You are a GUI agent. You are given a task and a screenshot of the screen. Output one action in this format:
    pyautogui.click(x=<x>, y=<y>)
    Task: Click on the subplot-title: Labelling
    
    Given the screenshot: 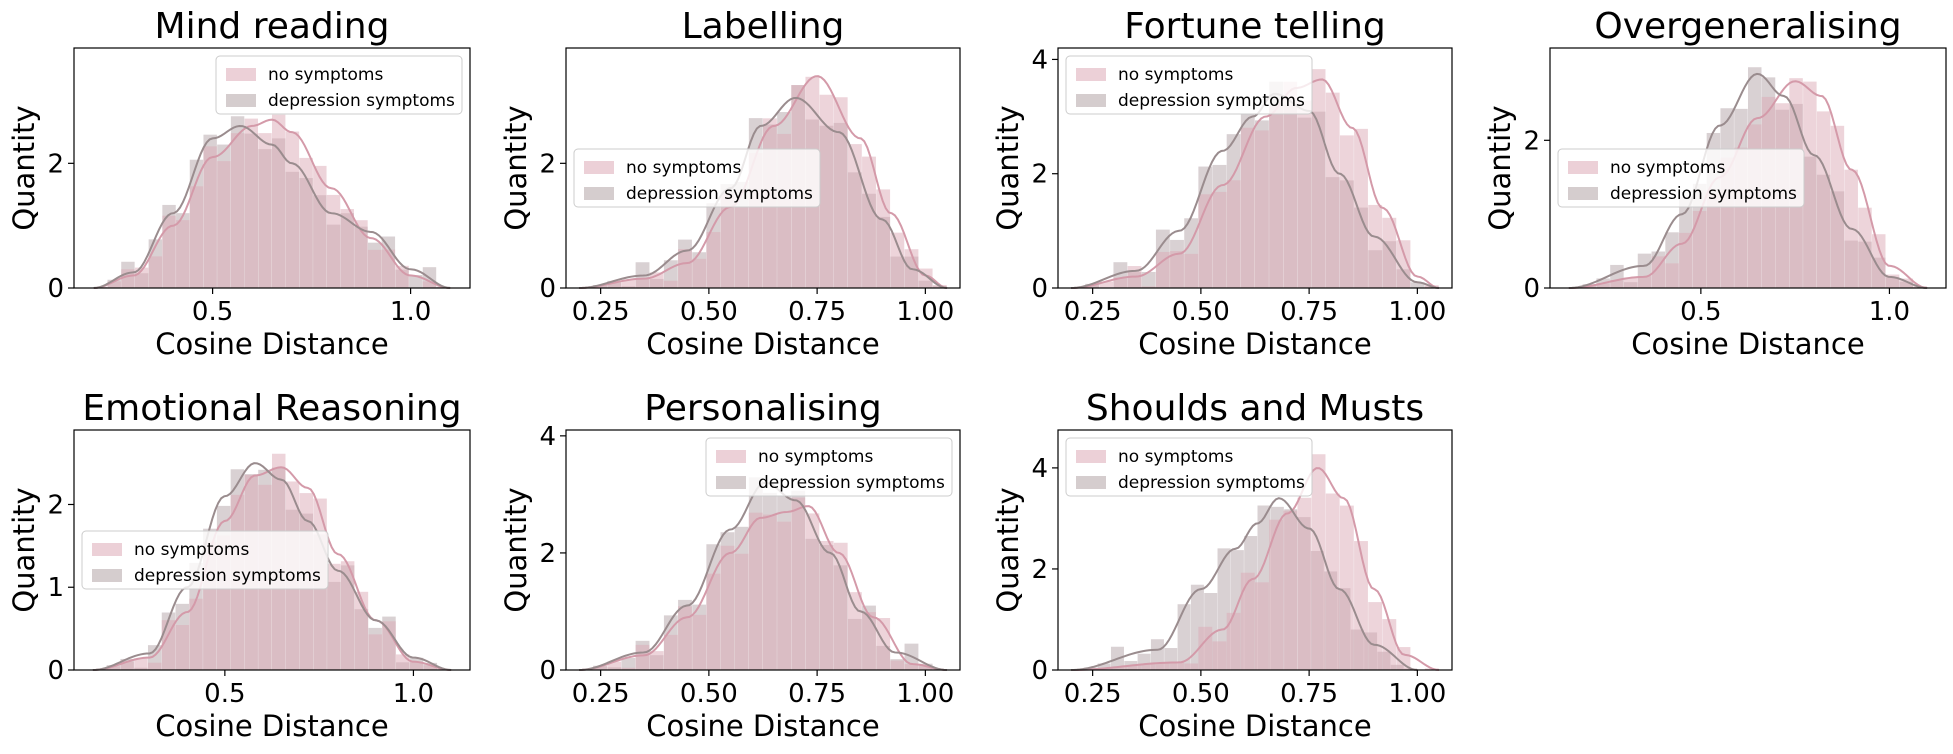 What is the action you would take?
    pyautogui.click(x=763, y=26)
    